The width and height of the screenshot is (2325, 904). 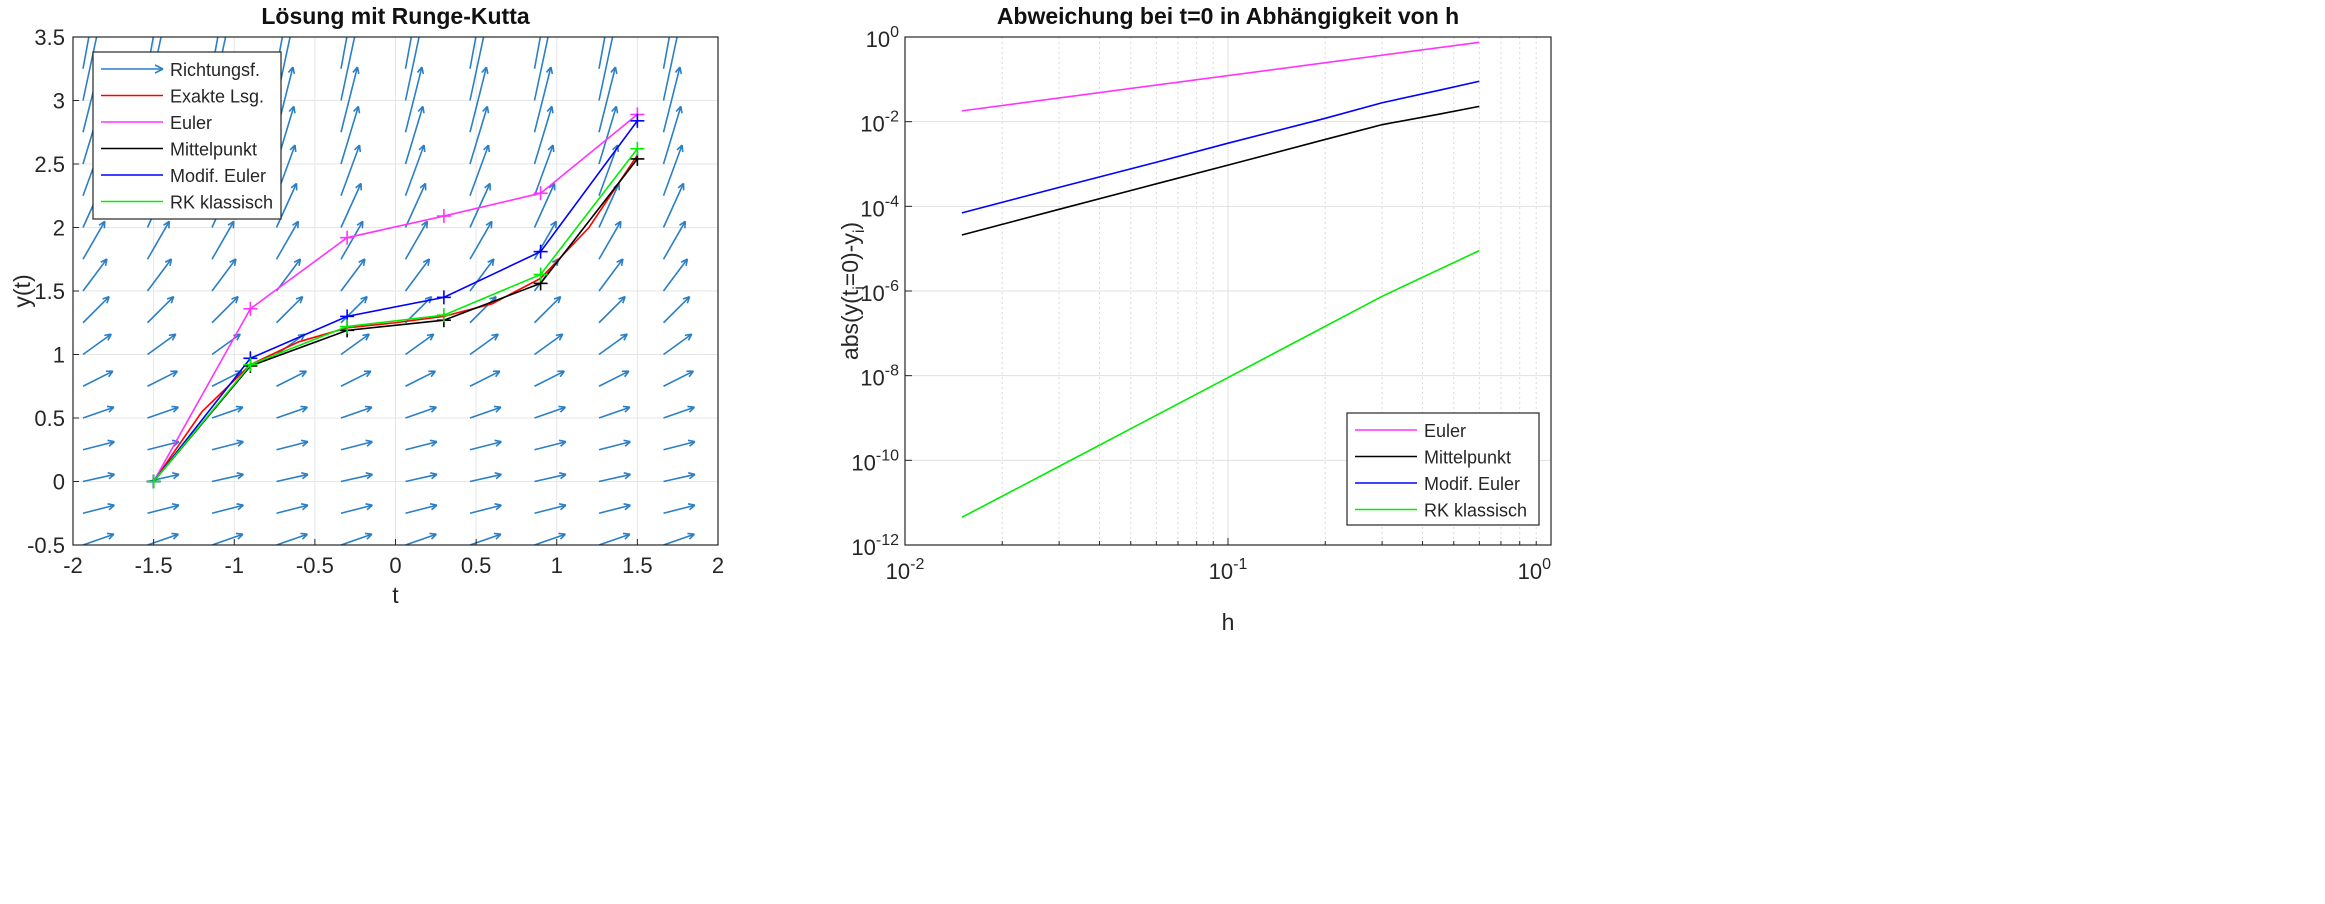 I want to click on legend-label: Euler, so click(x=1445, y=431).